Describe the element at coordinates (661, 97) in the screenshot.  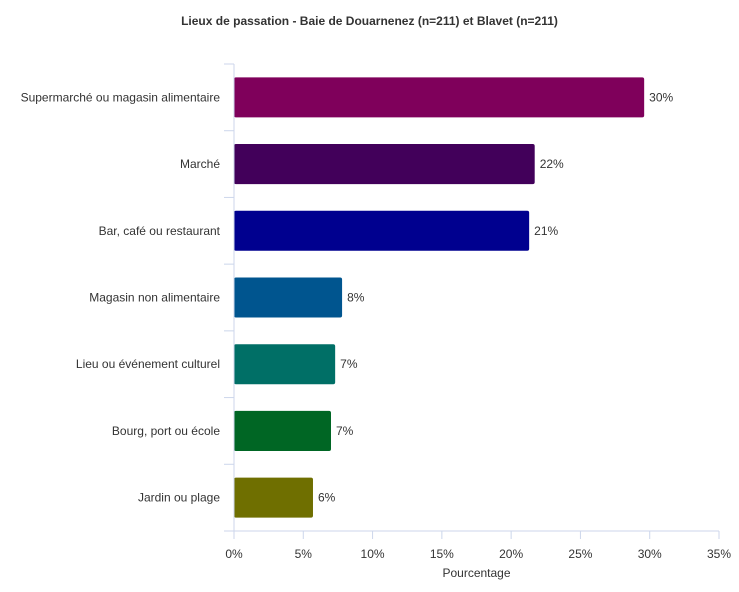
I see `data-label: 30%` at that location.